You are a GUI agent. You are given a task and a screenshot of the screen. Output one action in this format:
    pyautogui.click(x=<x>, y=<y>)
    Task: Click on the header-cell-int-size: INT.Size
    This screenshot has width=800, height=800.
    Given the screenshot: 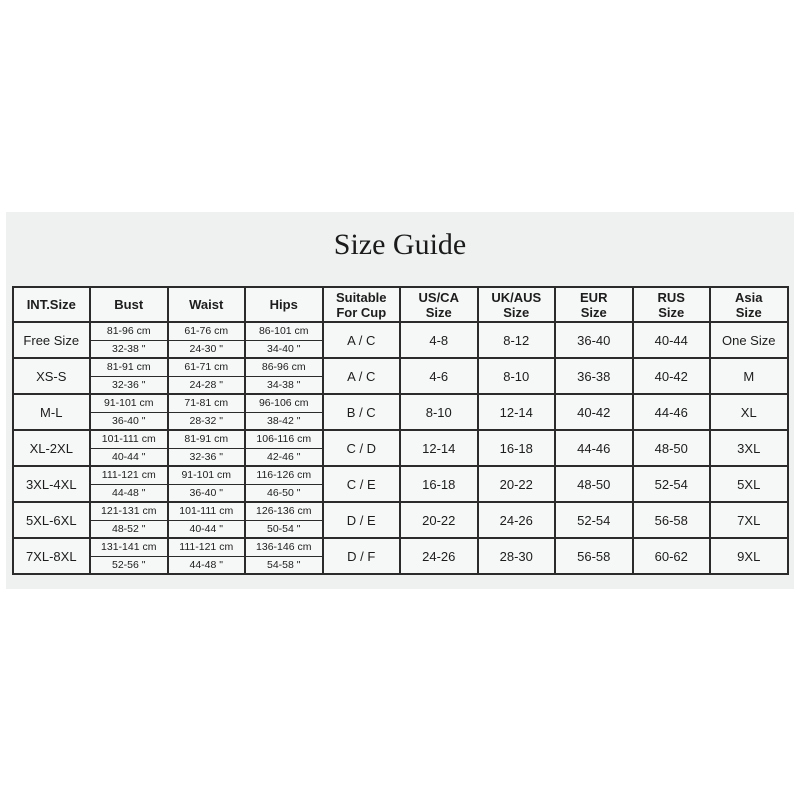 What is the action you would take?
    pyautogui.click(x=51, y=304)
    